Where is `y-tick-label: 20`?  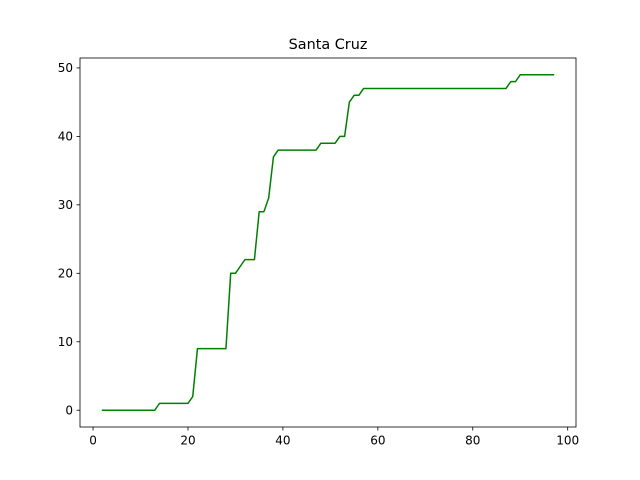 y-tick-label: 20 is located at coordinates (65, 274).